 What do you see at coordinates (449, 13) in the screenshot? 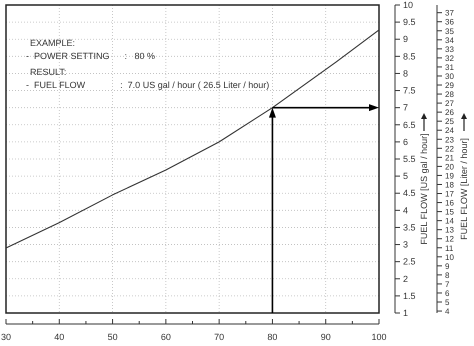
I see `y2-tick-label: 37` at bounding box center [449, 13].